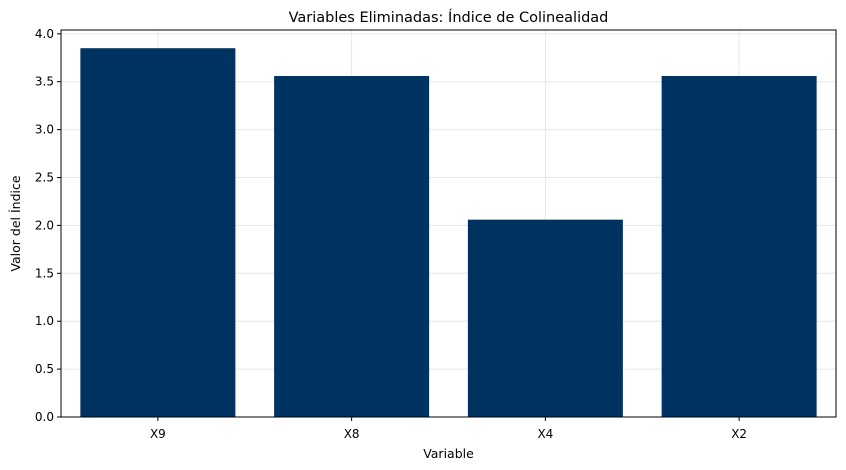  Describe the element at coordinates (44, 273) in the screenshot. I see `y-tick-label: 1.5` at that location.